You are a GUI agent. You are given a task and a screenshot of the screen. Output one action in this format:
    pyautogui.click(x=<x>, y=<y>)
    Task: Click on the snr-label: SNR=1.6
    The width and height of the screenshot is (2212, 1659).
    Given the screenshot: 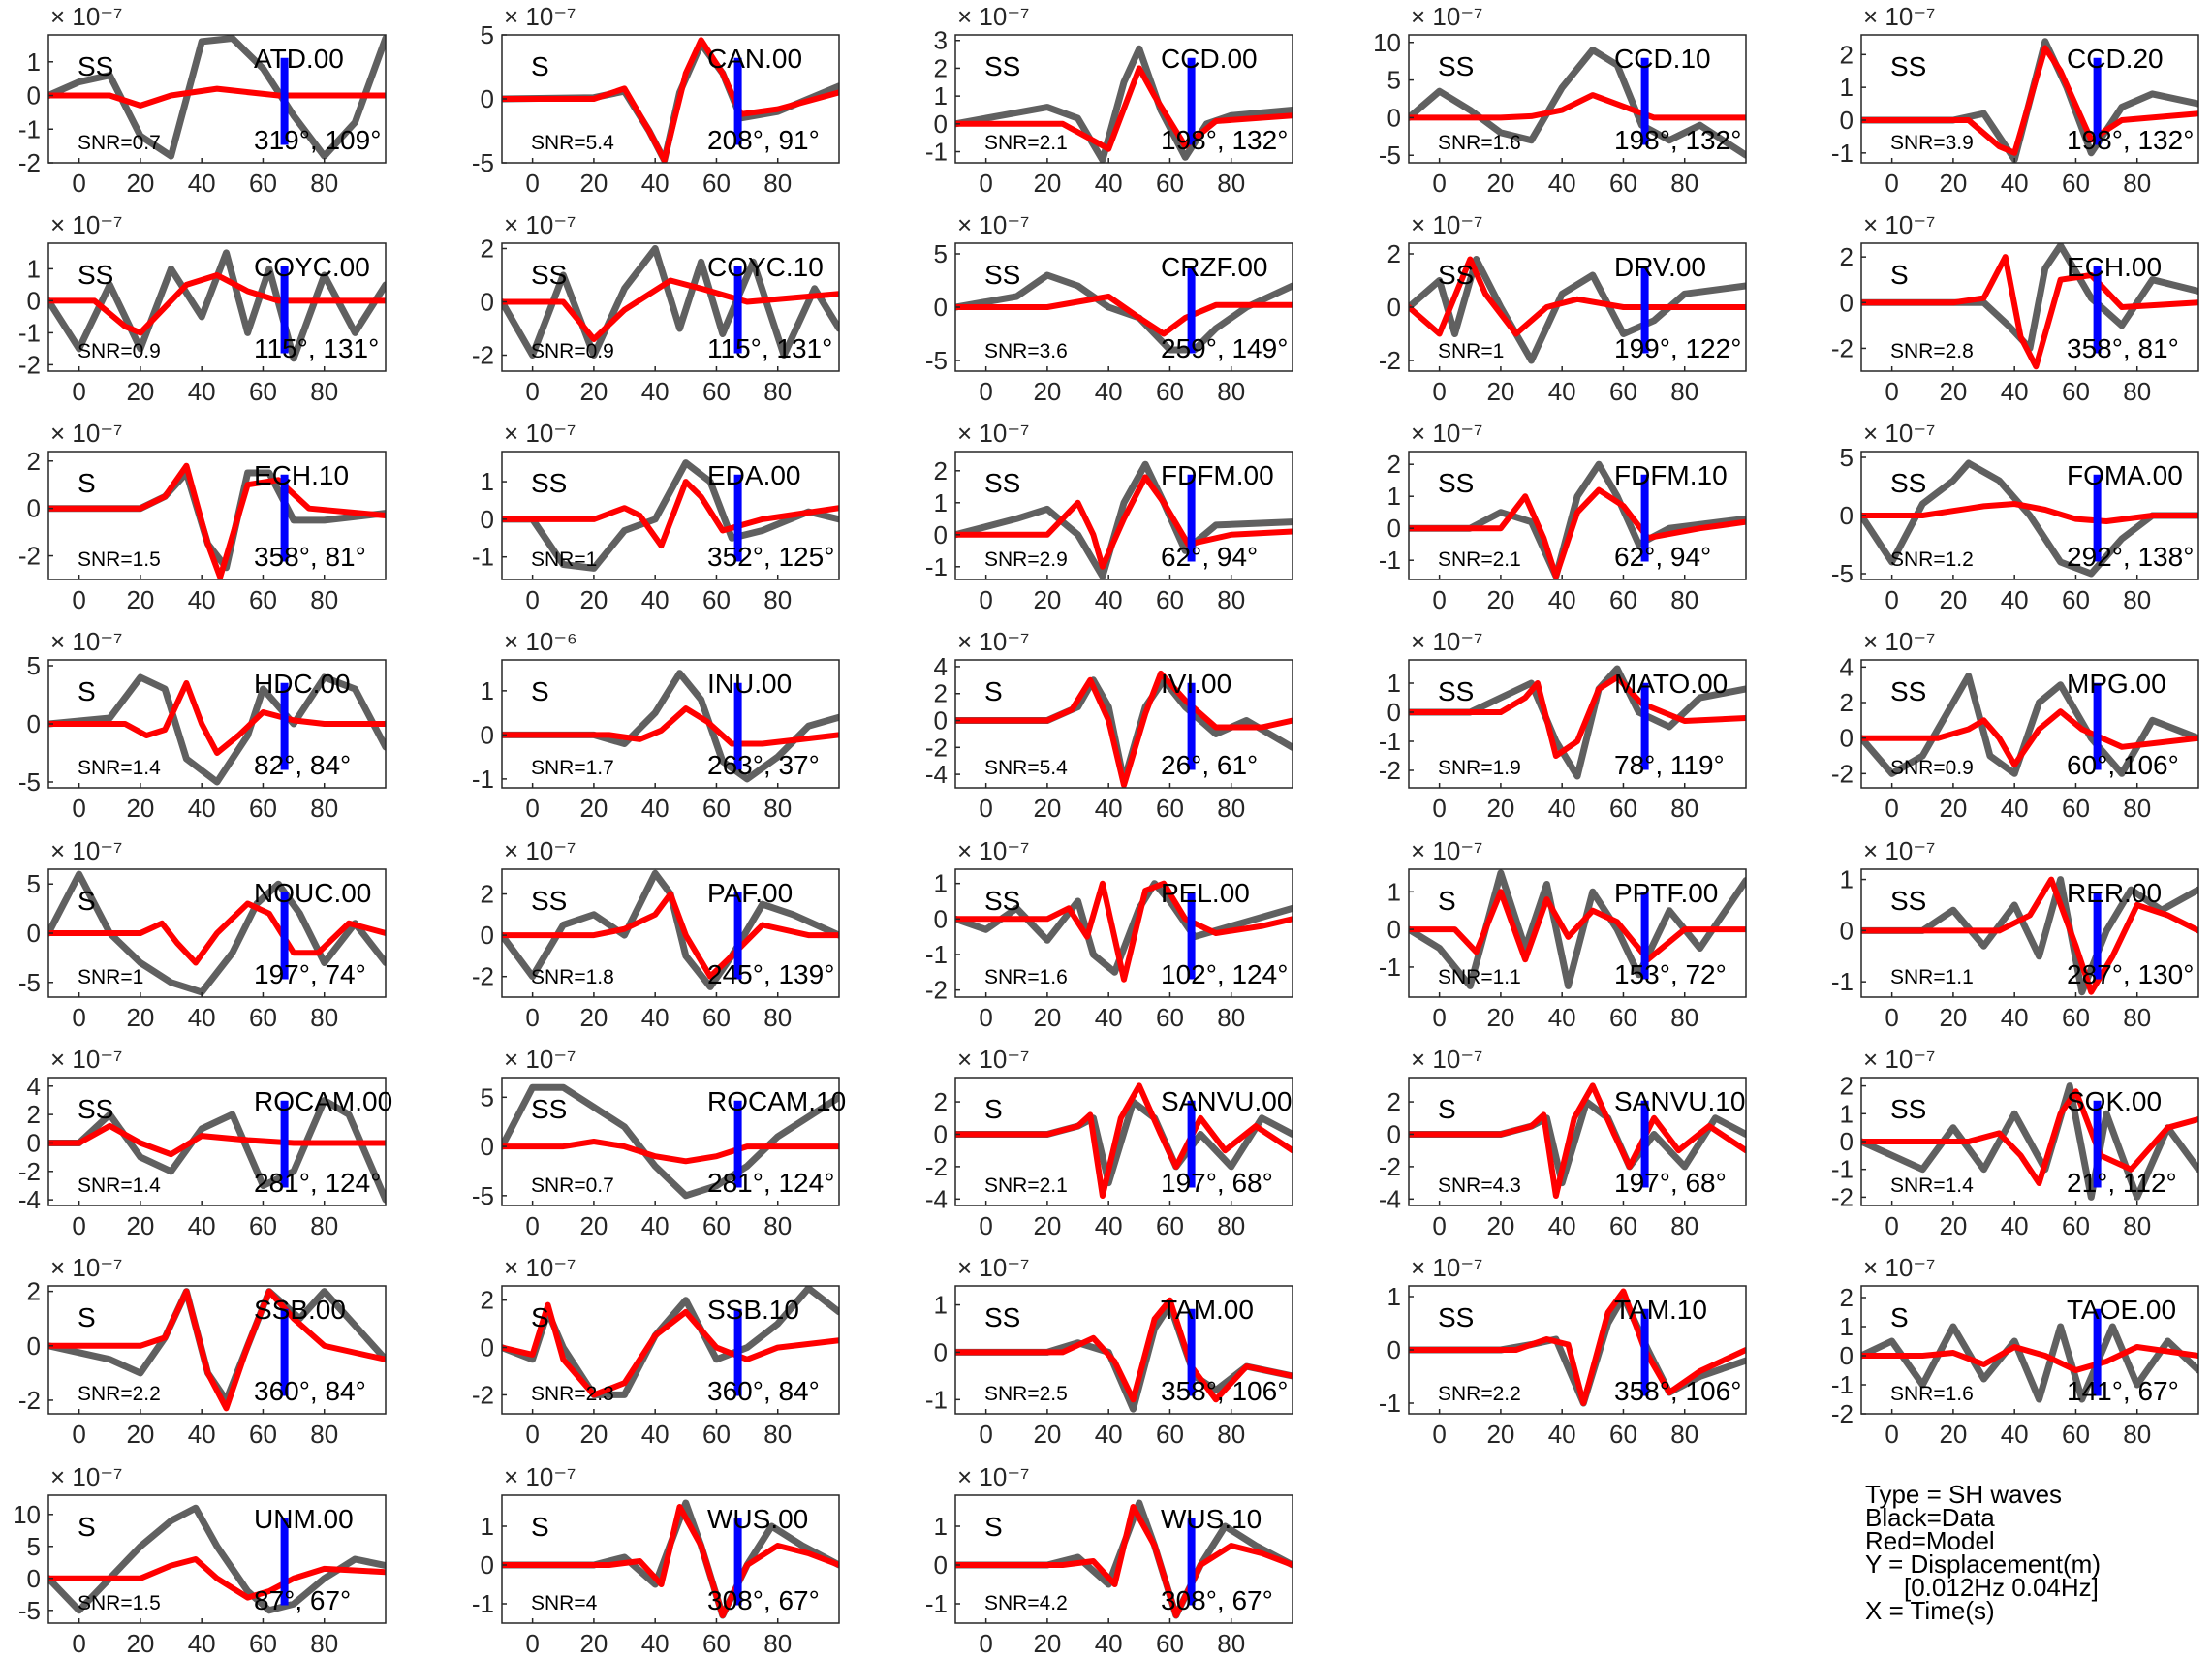 What is the action you would take?
    pyautogui.click(x=1026, y=977)
    